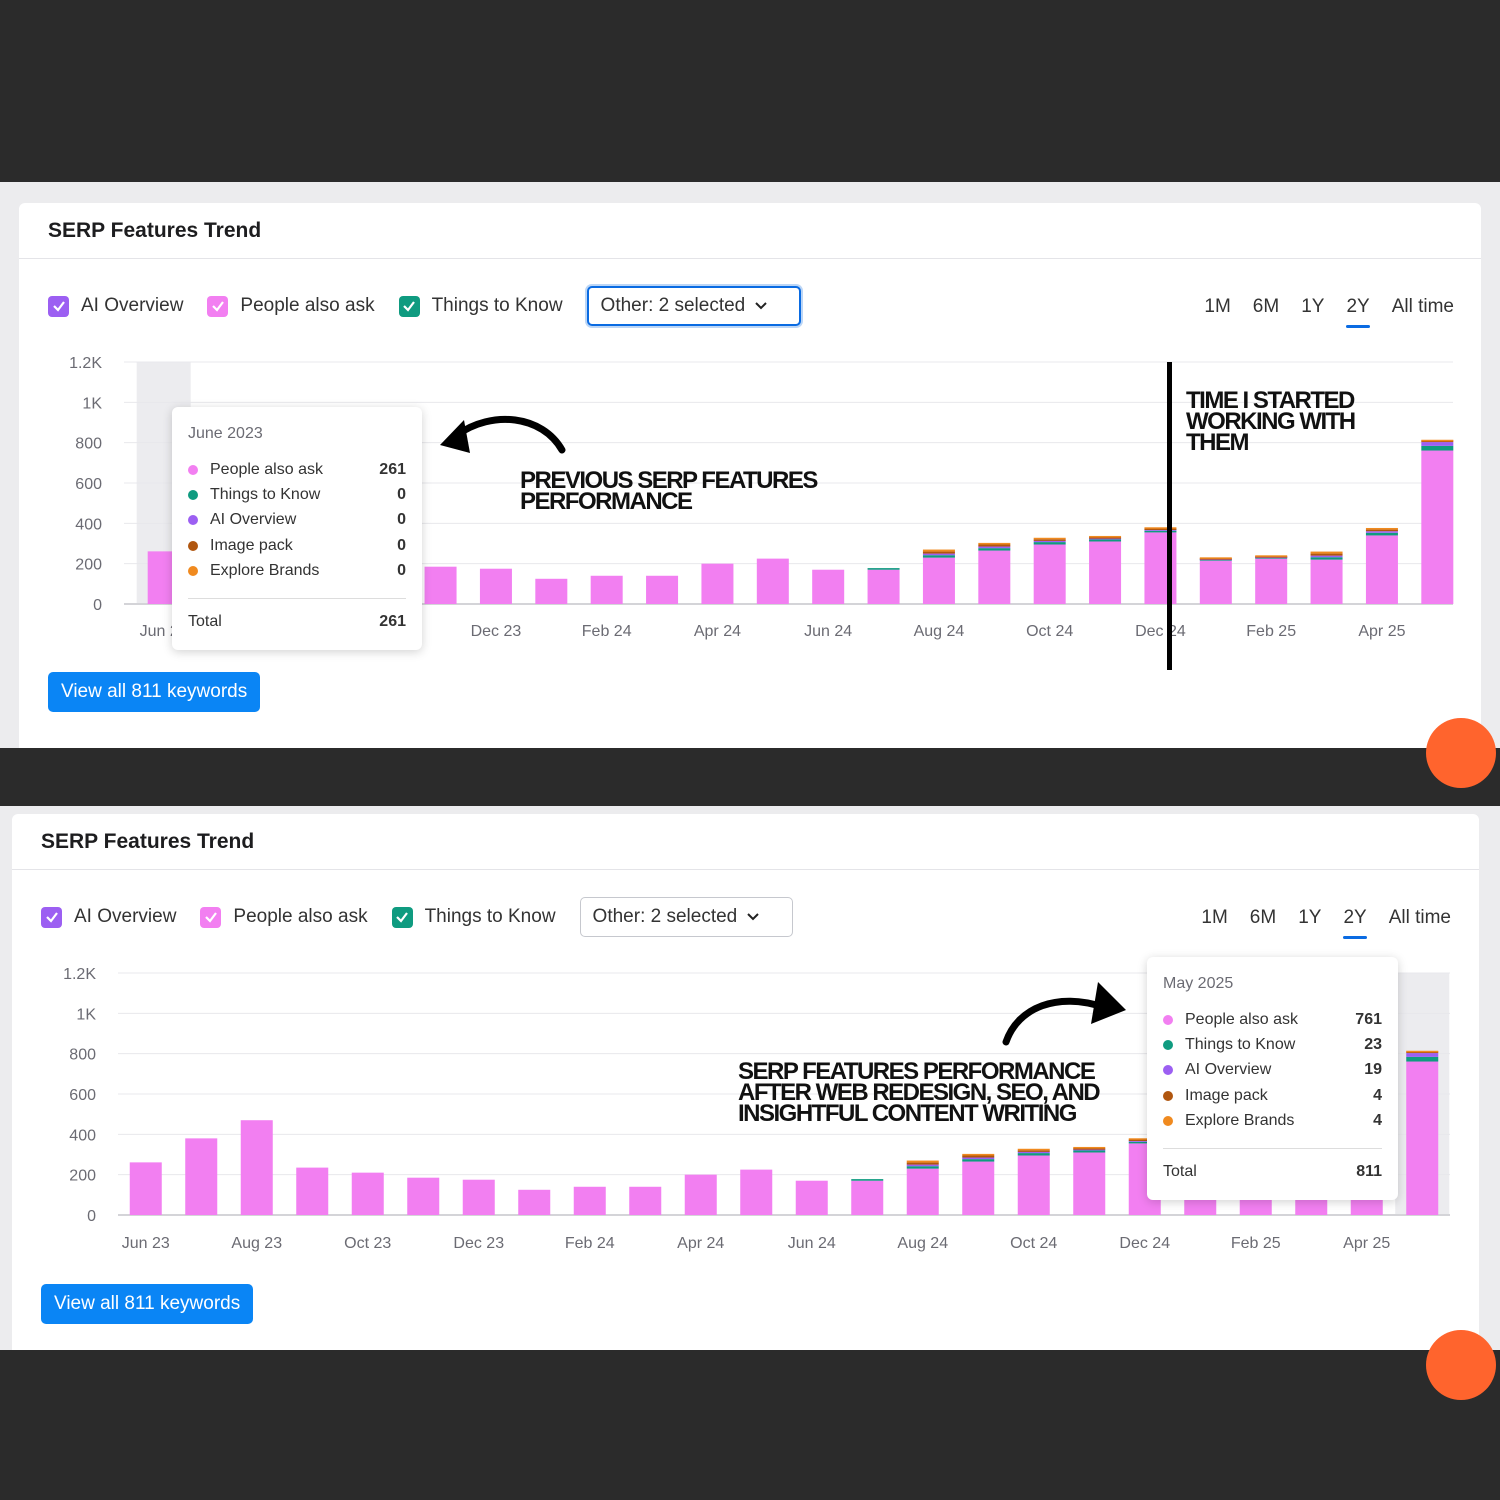  What do you see at coordinates (473, 917) in the screenshot?
I see `legend-things-to-know: Things to Know` at bounding box center [473, 917].